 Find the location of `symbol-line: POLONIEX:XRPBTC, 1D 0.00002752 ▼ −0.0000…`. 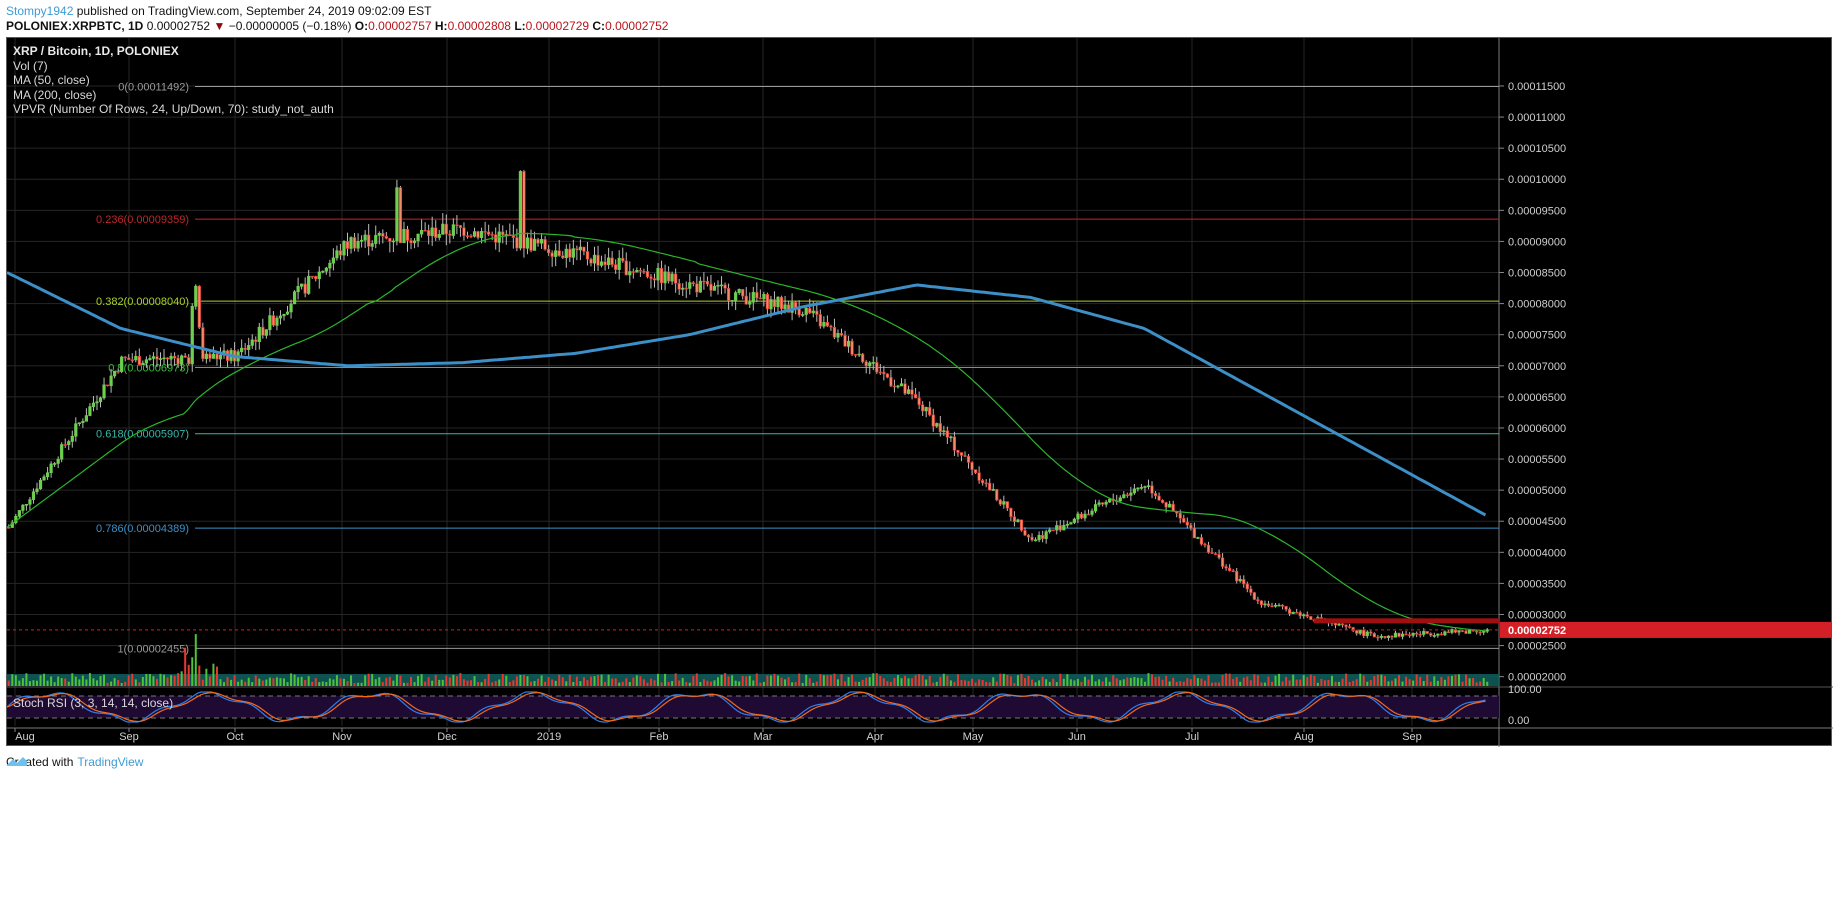

symbol-line: POLONIEX:XRPBTC, 1D 0.00002752 ▼ −0.0000… is located at coordinates (337, 26).